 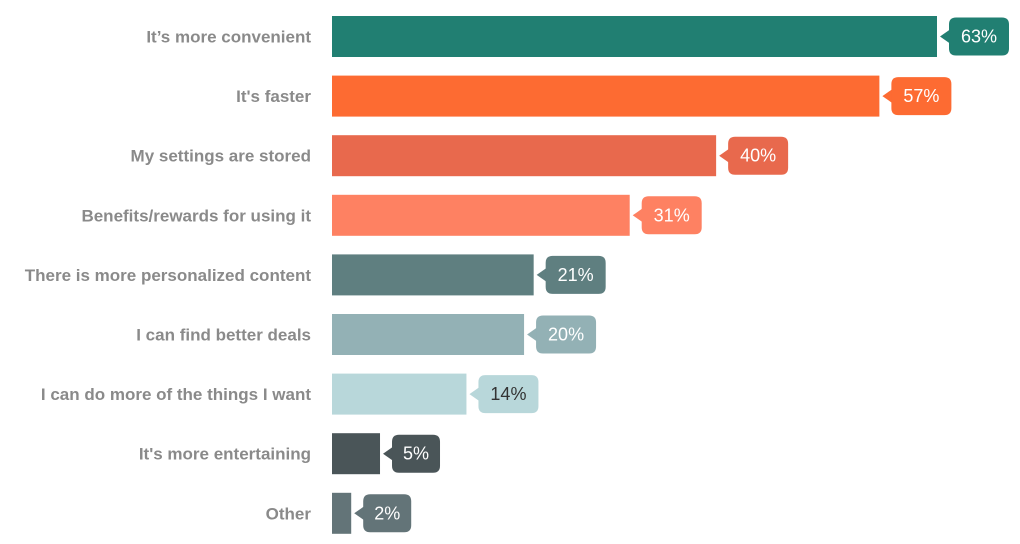 I want to click on data-label: 2%, so click(x=387, y=513).